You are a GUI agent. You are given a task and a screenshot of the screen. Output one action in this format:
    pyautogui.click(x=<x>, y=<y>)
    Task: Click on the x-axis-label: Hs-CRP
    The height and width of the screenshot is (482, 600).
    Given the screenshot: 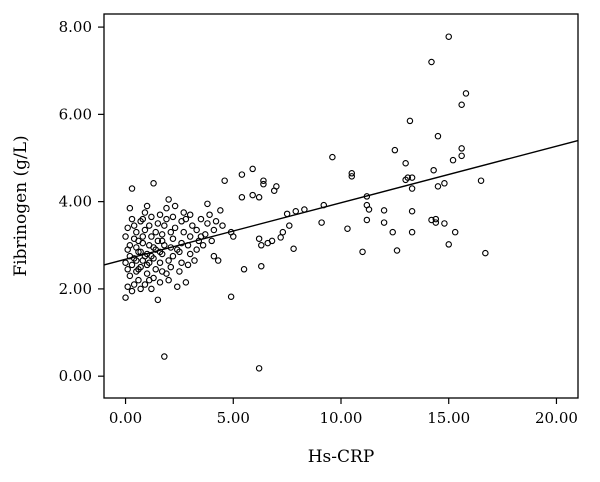 What is the action you would take?
    pyautogui.click(x=341, y=457)
    